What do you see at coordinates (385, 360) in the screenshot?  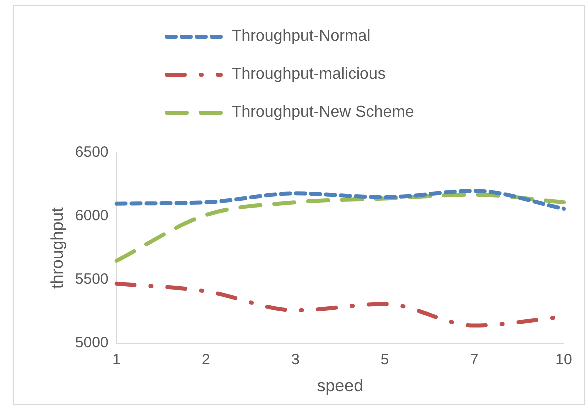 I see `x-tick-label: 5` at bounding box center [385, 360].